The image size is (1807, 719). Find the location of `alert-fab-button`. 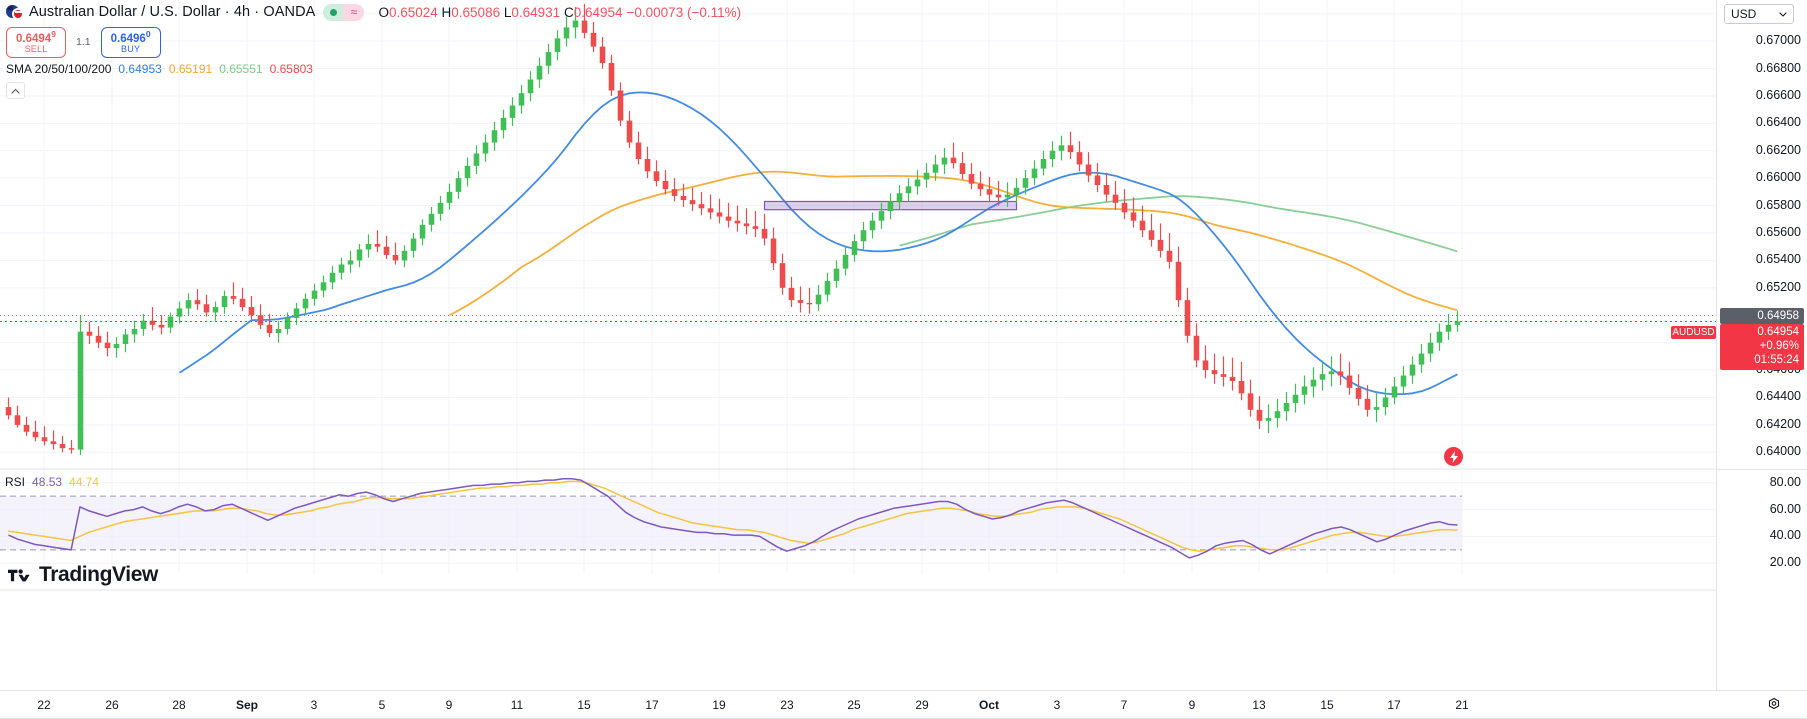

alert-fab-button is located at coordinates (1453, 456).